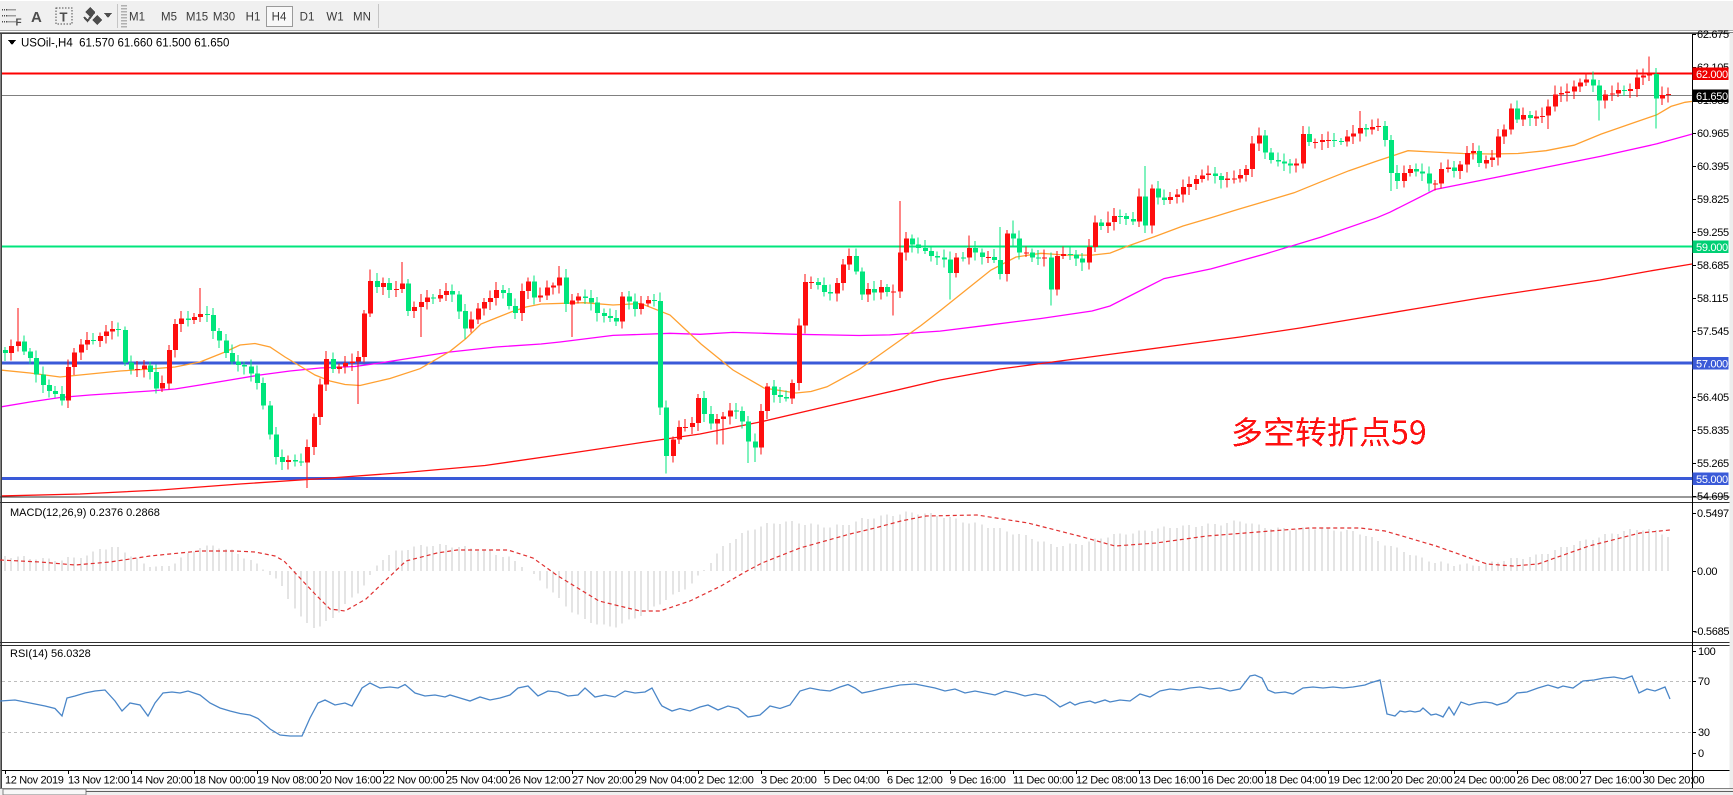  What do you see at coordinates (1713, 134) in the screenshot?
I see `svg-text: 60.965` at bounding box center [1713, 134].